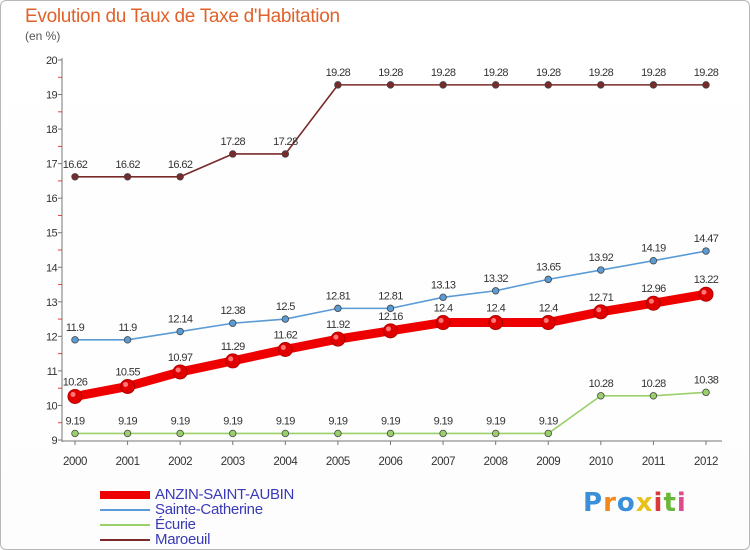 The height and width of the screenshot is (550, 750). I want to click on y-tick-label: 14, so click(52, 268).